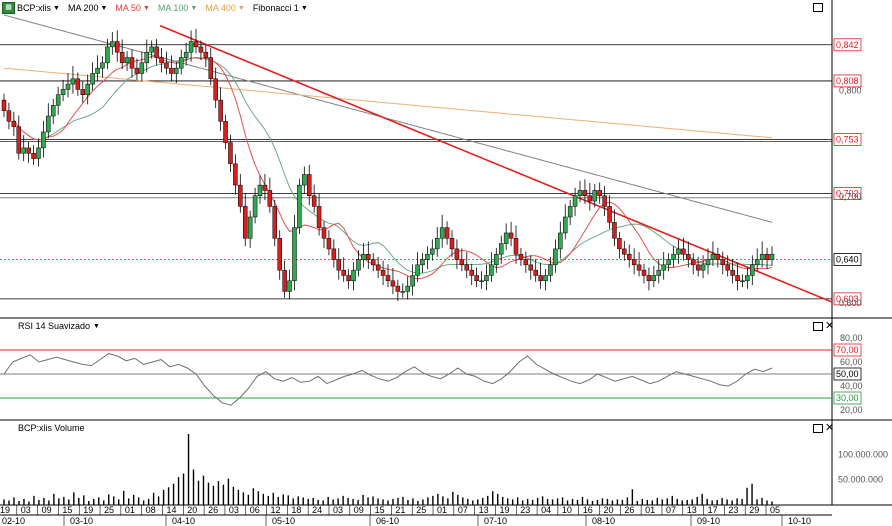 The width and height of the screenshot is (892, 526). What do you see at coordinates (59, 326) in the screenshot?
I see `rsi-panel-label: RSI 14 Suavizado ▼` at bounding box center [59, 326].